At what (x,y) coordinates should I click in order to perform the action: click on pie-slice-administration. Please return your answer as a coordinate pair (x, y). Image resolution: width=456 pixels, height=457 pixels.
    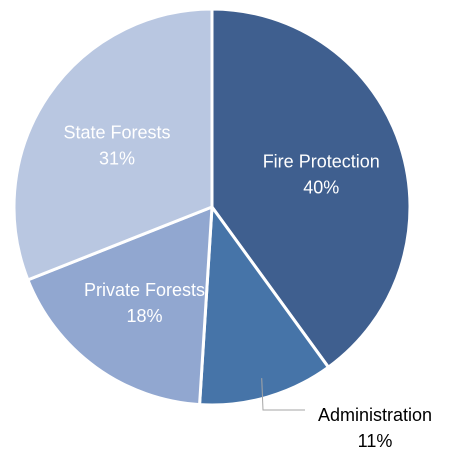
    Looking at the image, I should click on (264, 306).